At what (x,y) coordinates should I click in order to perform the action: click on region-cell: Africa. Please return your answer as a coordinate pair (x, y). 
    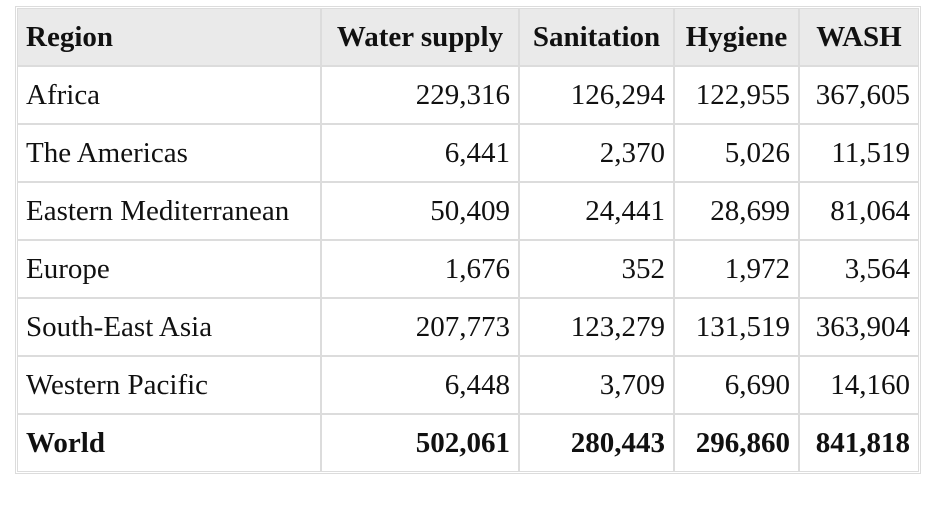
    Looking at the image, I should click on (169, 95).